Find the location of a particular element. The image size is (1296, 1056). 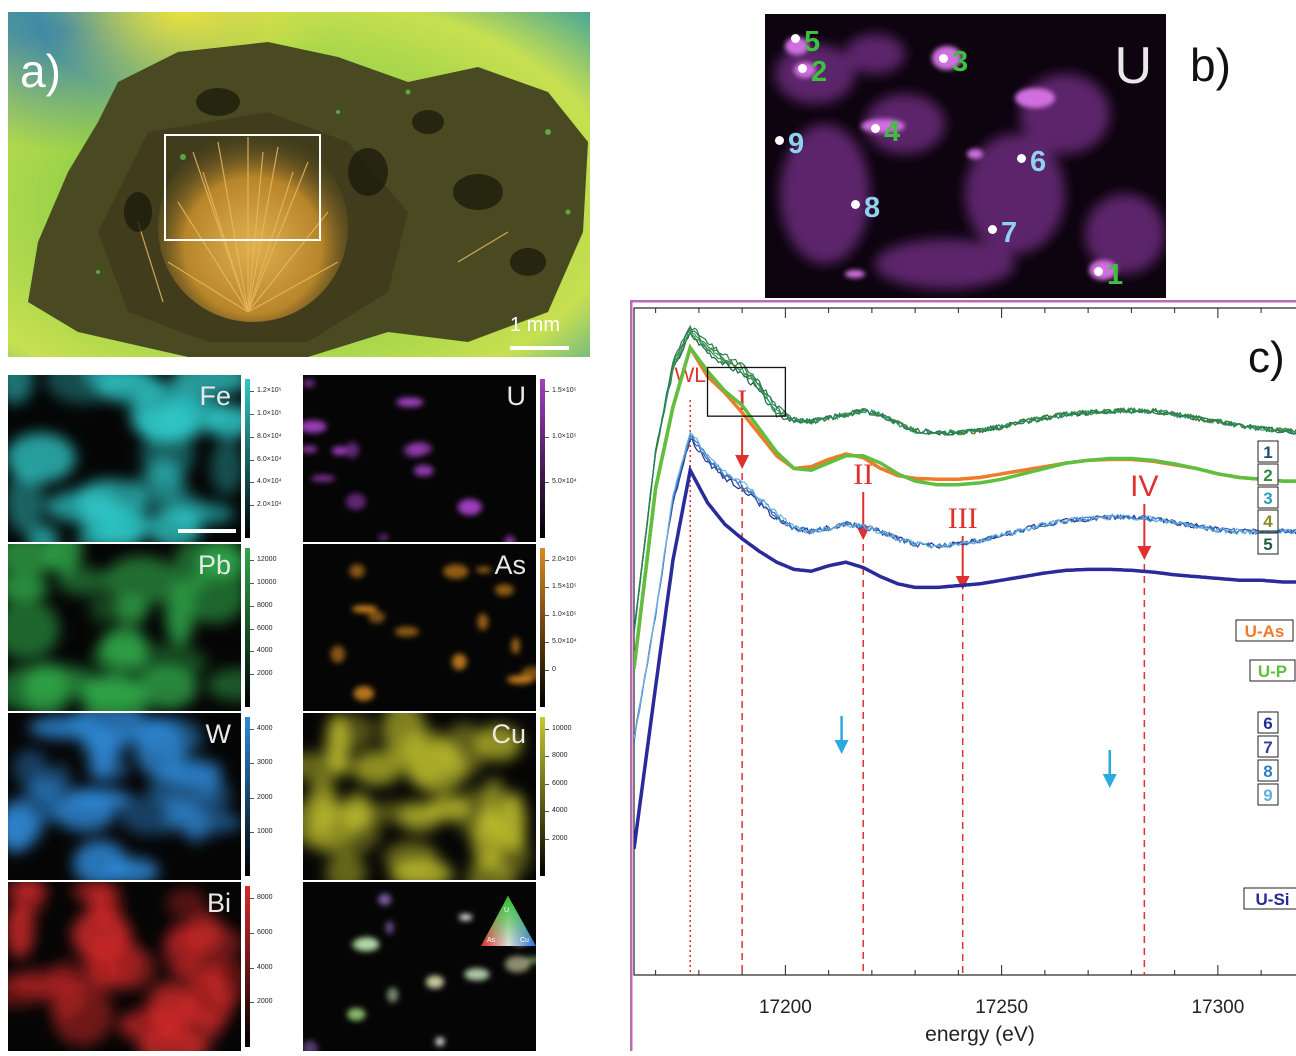

colorbar-tick-label: 4000 is located at coordinates (560, 811).